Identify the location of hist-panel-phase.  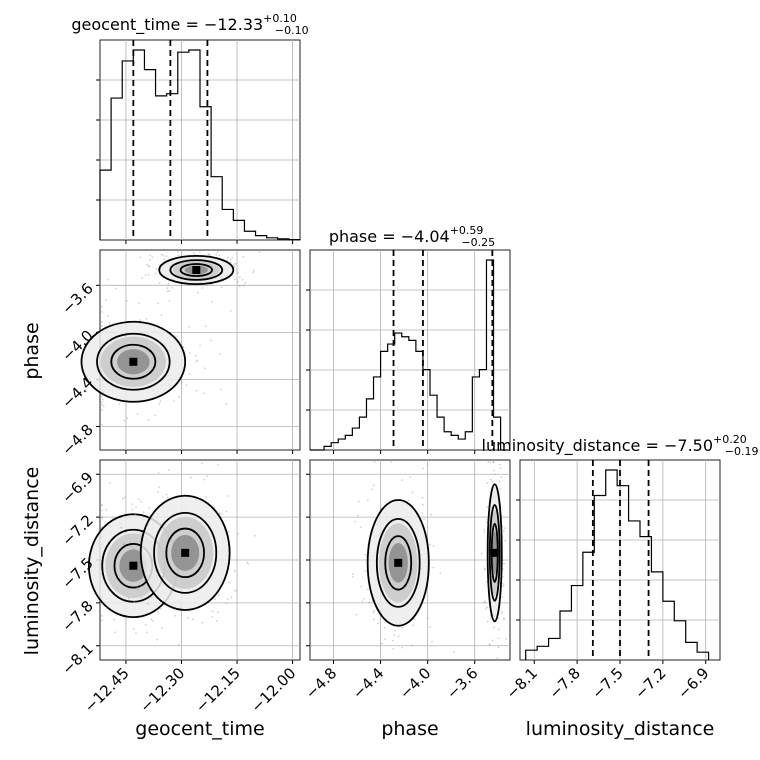
(408, 351).